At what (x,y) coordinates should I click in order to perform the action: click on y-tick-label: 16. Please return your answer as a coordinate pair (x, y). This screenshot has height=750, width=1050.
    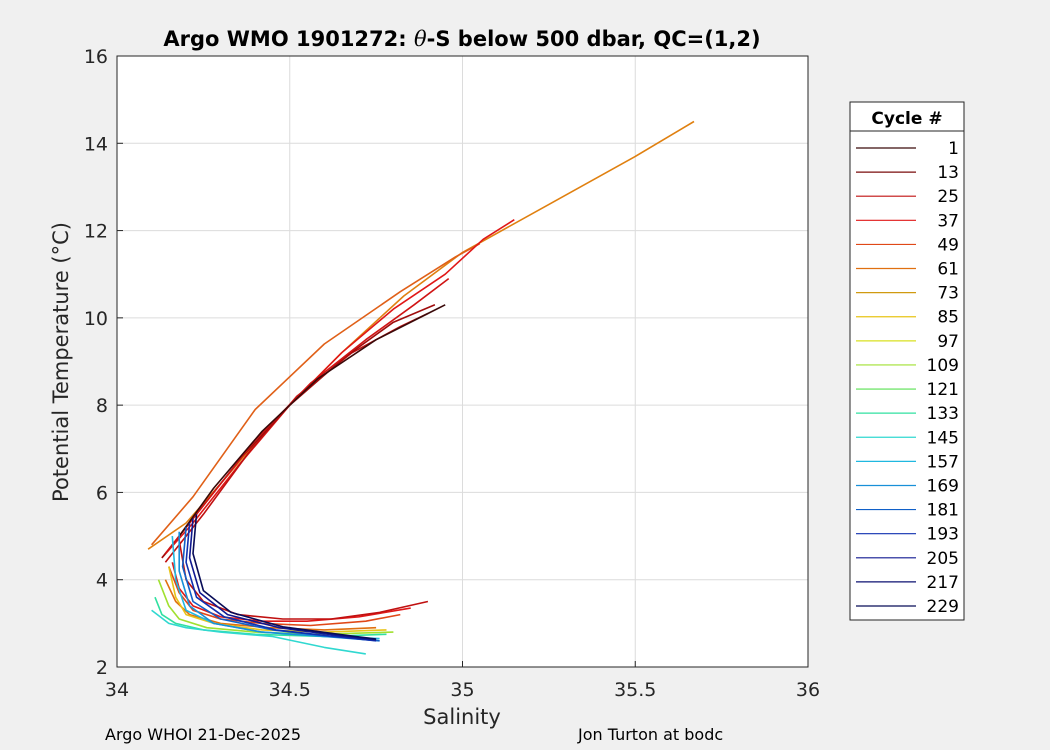
    Looking at the image, I should click on (96, 57).